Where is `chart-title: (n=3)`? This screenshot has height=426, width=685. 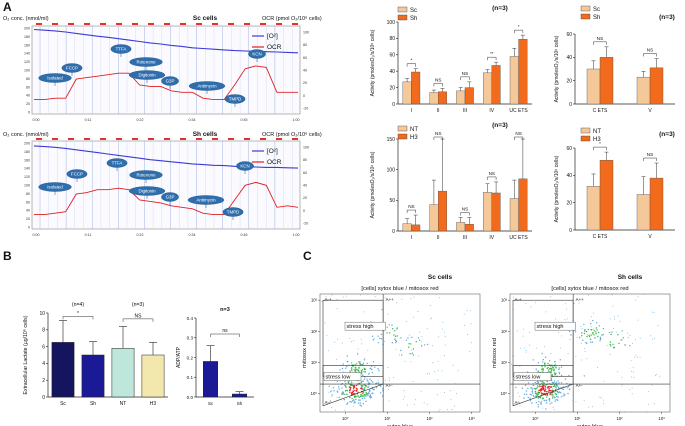 chart-title: (n=3) is located at coordinates (500, 8).